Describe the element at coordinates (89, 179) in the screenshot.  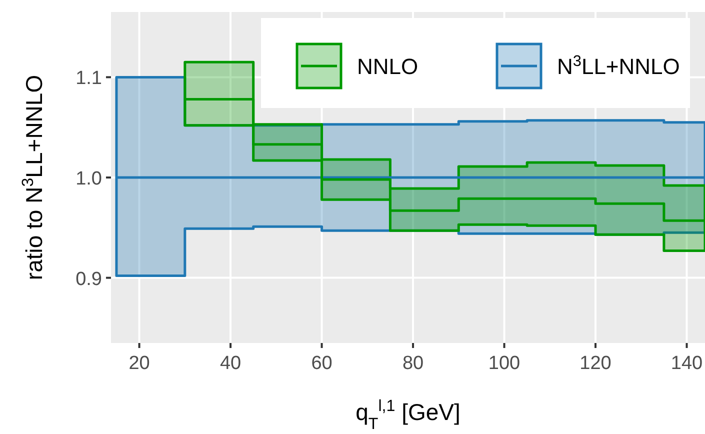
I see `y-tick-label: 1.0` at that location.